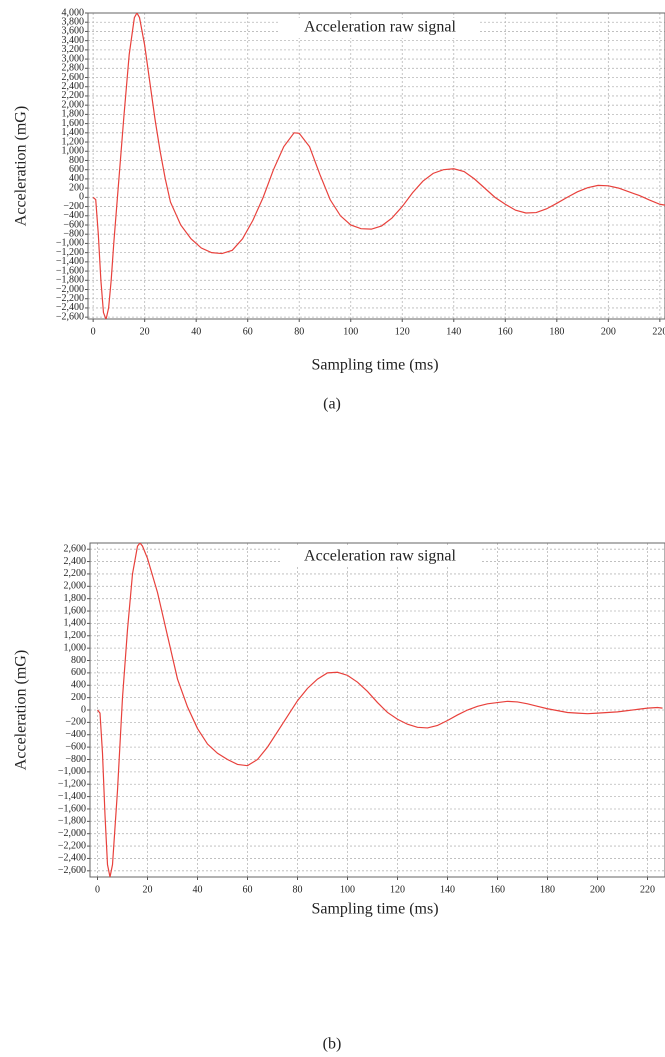  I want to click on y-tick-label: 3,200, so click(73, 49).